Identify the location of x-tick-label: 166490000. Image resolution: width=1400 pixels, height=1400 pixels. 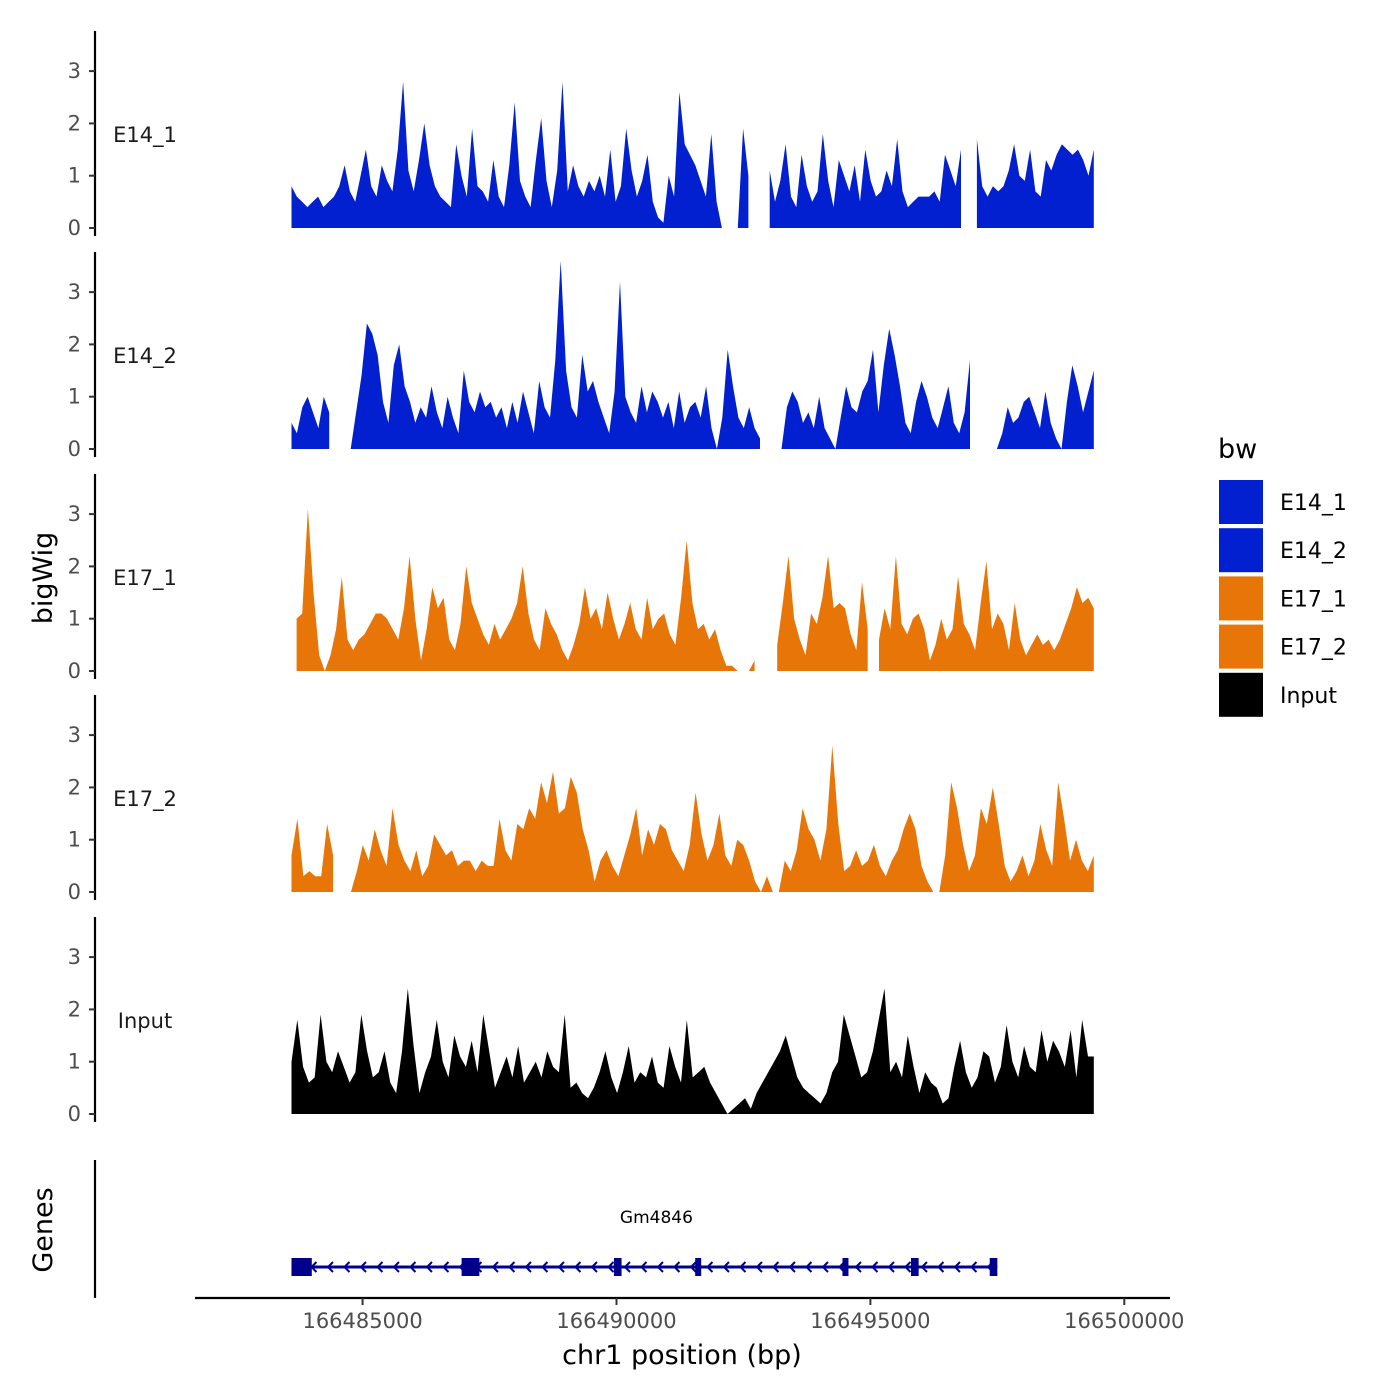
(616, 1321).